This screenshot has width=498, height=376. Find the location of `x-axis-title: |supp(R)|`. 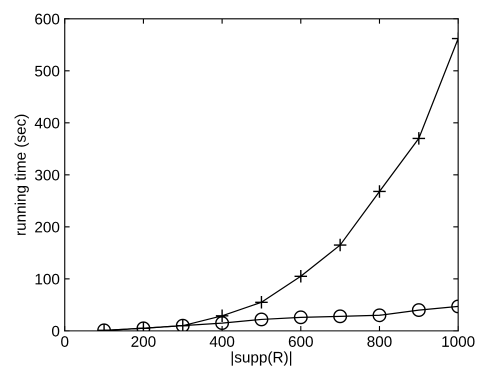

x-axis-title: |supp(R)| is located at coordinates (262, 358).